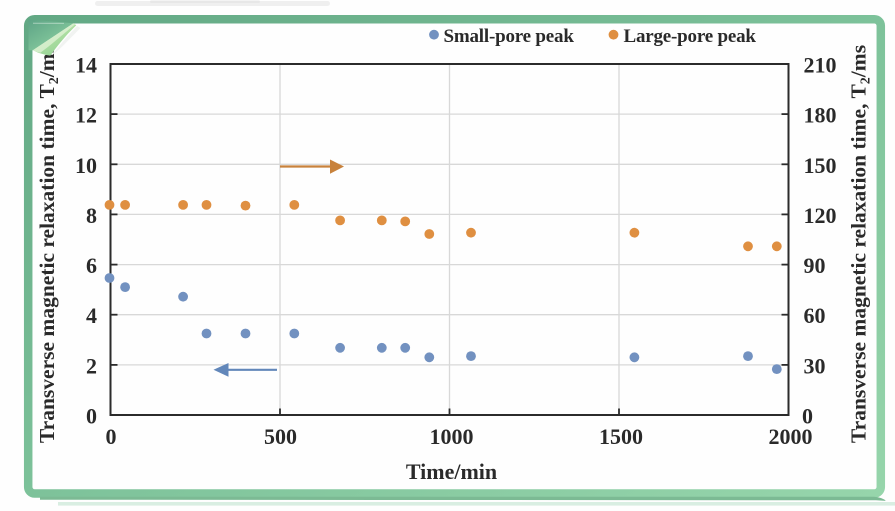 The image size is (895, 511). Describe the element at coordinates (91, 265) in the screenshot. I see `svg-text: 6` at that location.